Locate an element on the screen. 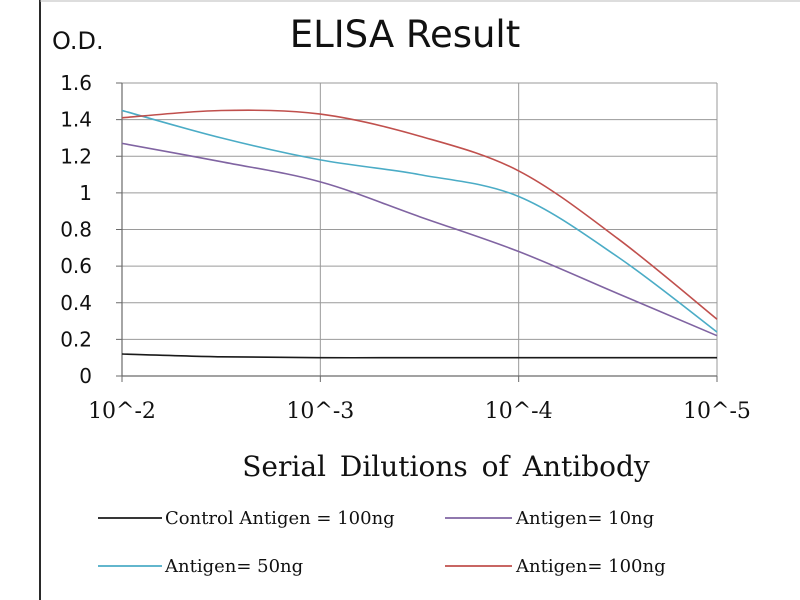 The image size is (800, 600). legend-label-1: Antigen= 10ng is located at coordinates (584, 518).